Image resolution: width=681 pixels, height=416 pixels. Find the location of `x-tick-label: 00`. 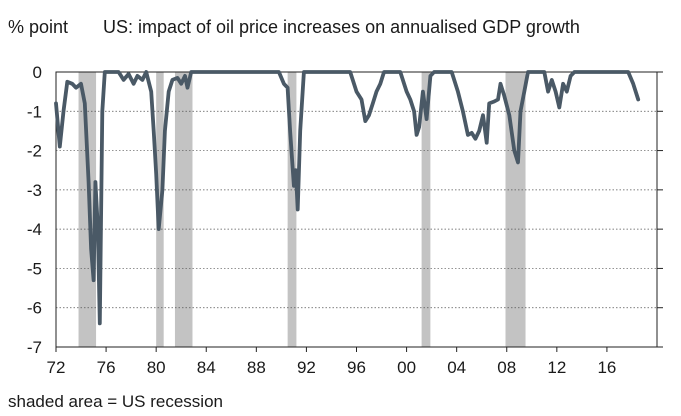

x-tick-label: 00 is located at coordinates (406, 367).